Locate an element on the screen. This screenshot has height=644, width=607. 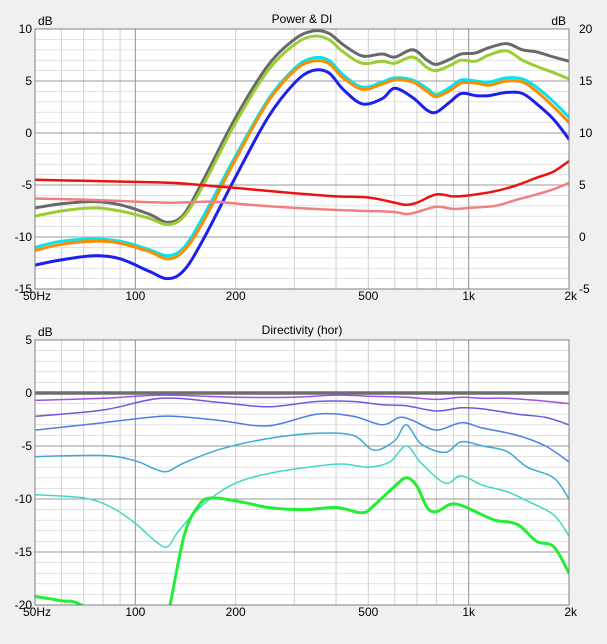
y2-tick-label: 15 is located at coordinates (586, 81).